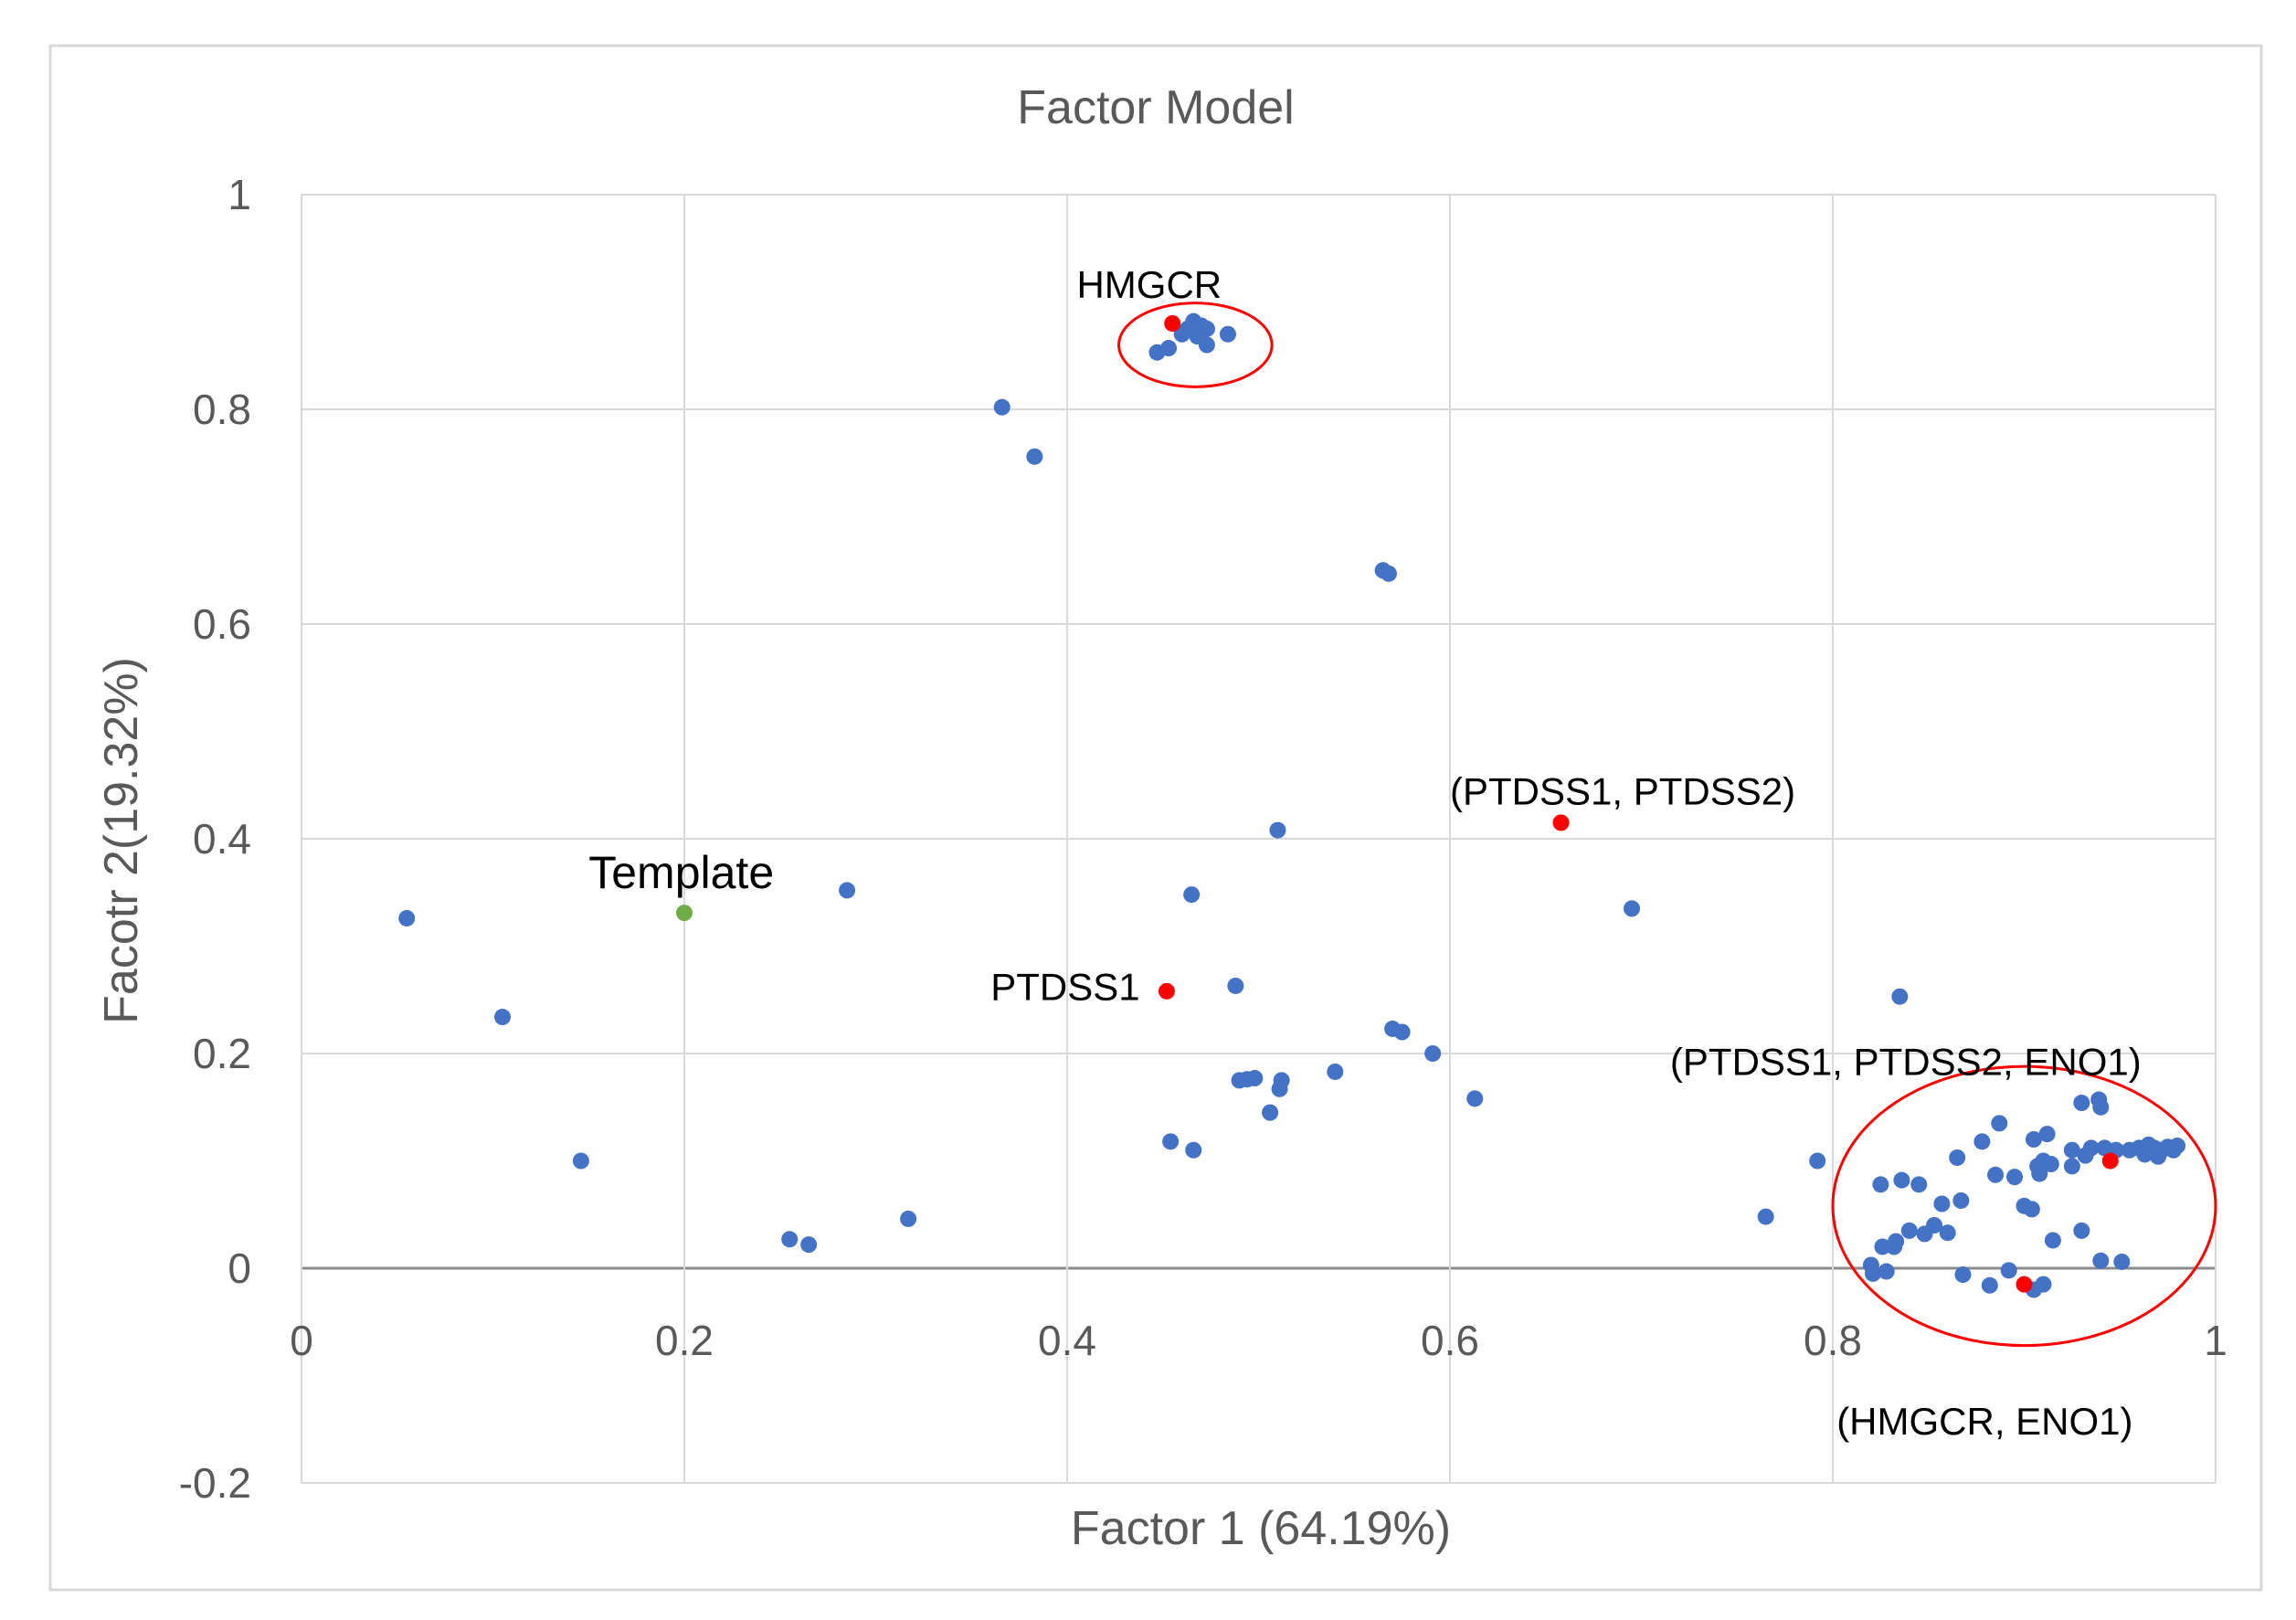 This screenshot has height=1620, width=2296. What do you see at coordinates (222, 410) in the screenshot?
I see `y-tick-label: 0.8` at bounding box center [222, 410].